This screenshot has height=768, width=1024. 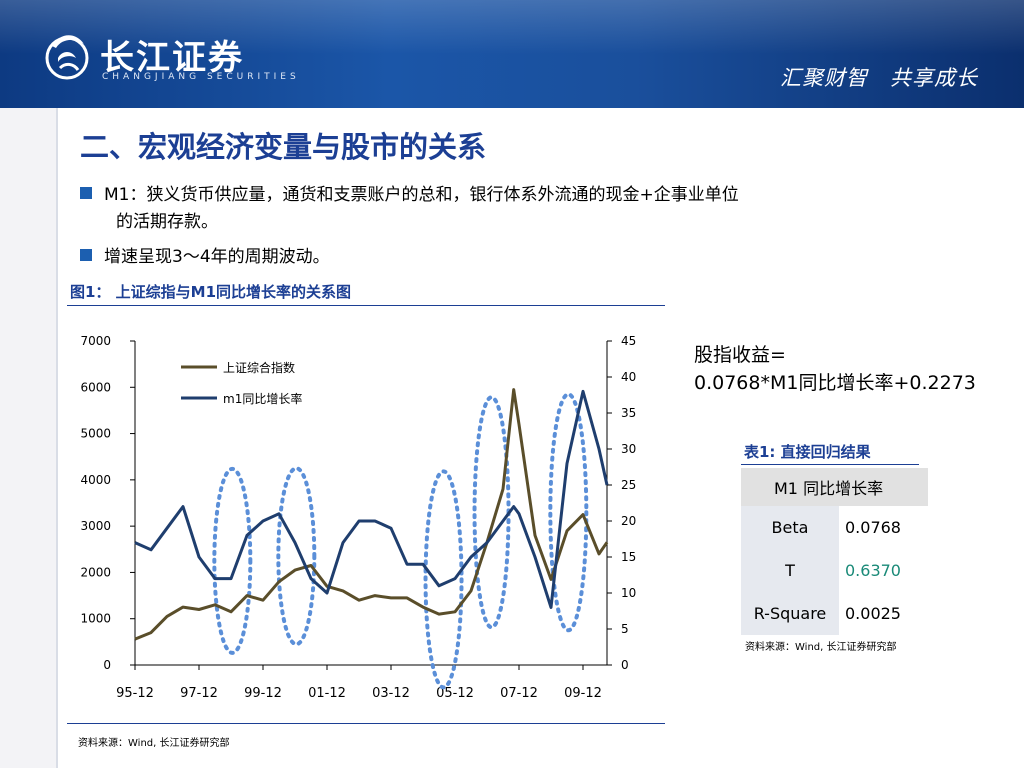 I want to click on right-y-tick-label: 15, so click(x=628, y=557).